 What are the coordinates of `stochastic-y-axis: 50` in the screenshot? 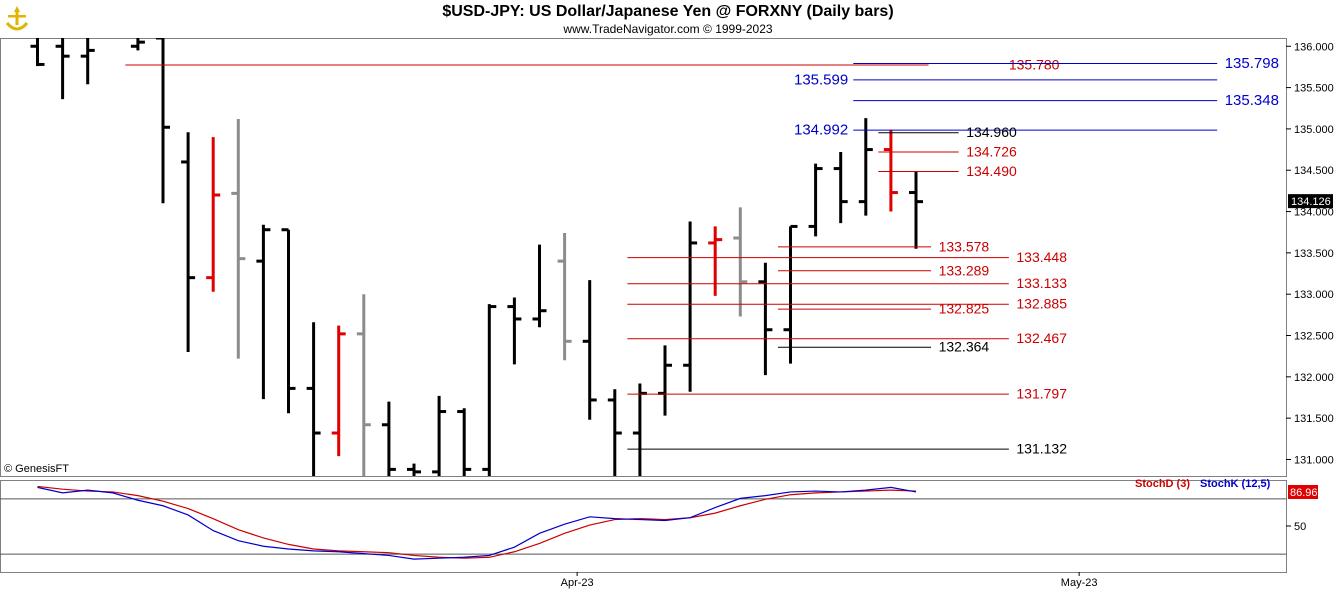 It's located at (1296, 527).